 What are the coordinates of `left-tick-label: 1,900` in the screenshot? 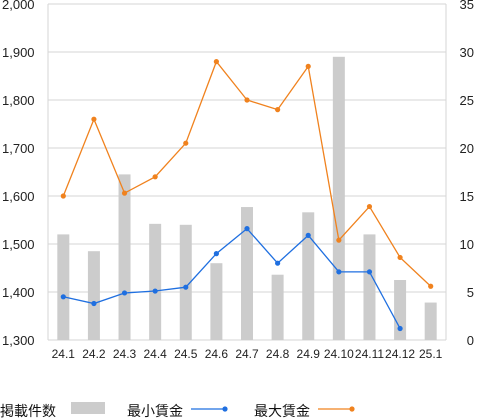 It's located at (18, 52).